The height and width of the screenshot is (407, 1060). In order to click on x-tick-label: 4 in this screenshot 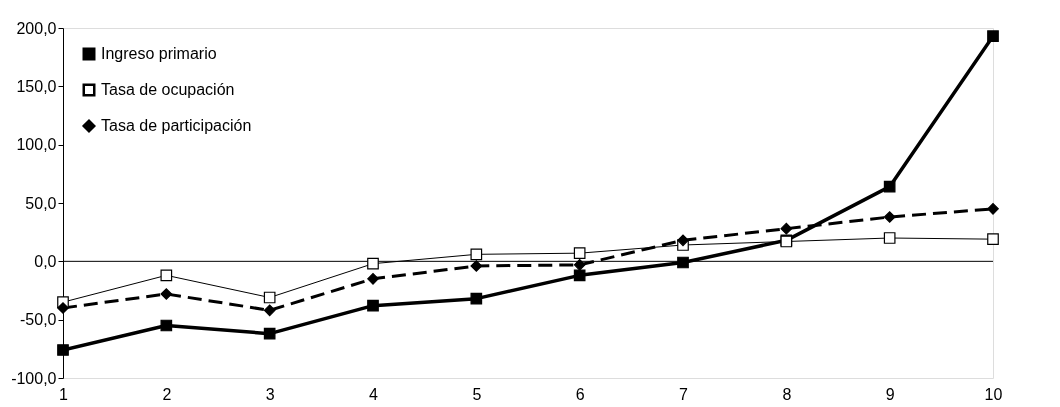, I will do `click(374, 394)`.